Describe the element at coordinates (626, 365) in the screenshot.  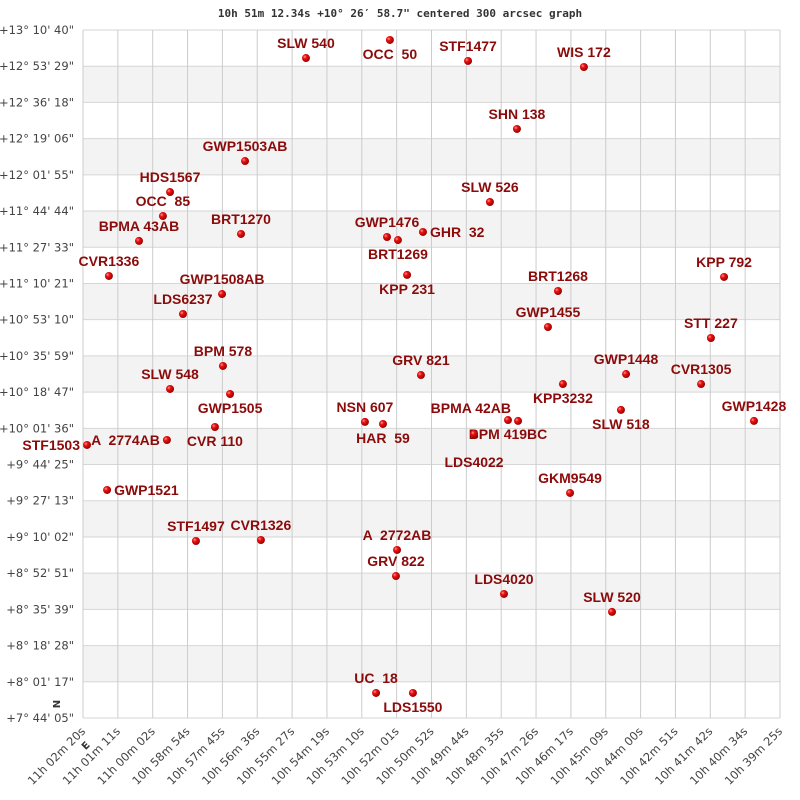
I see `star-point: GWP1448` at that location.